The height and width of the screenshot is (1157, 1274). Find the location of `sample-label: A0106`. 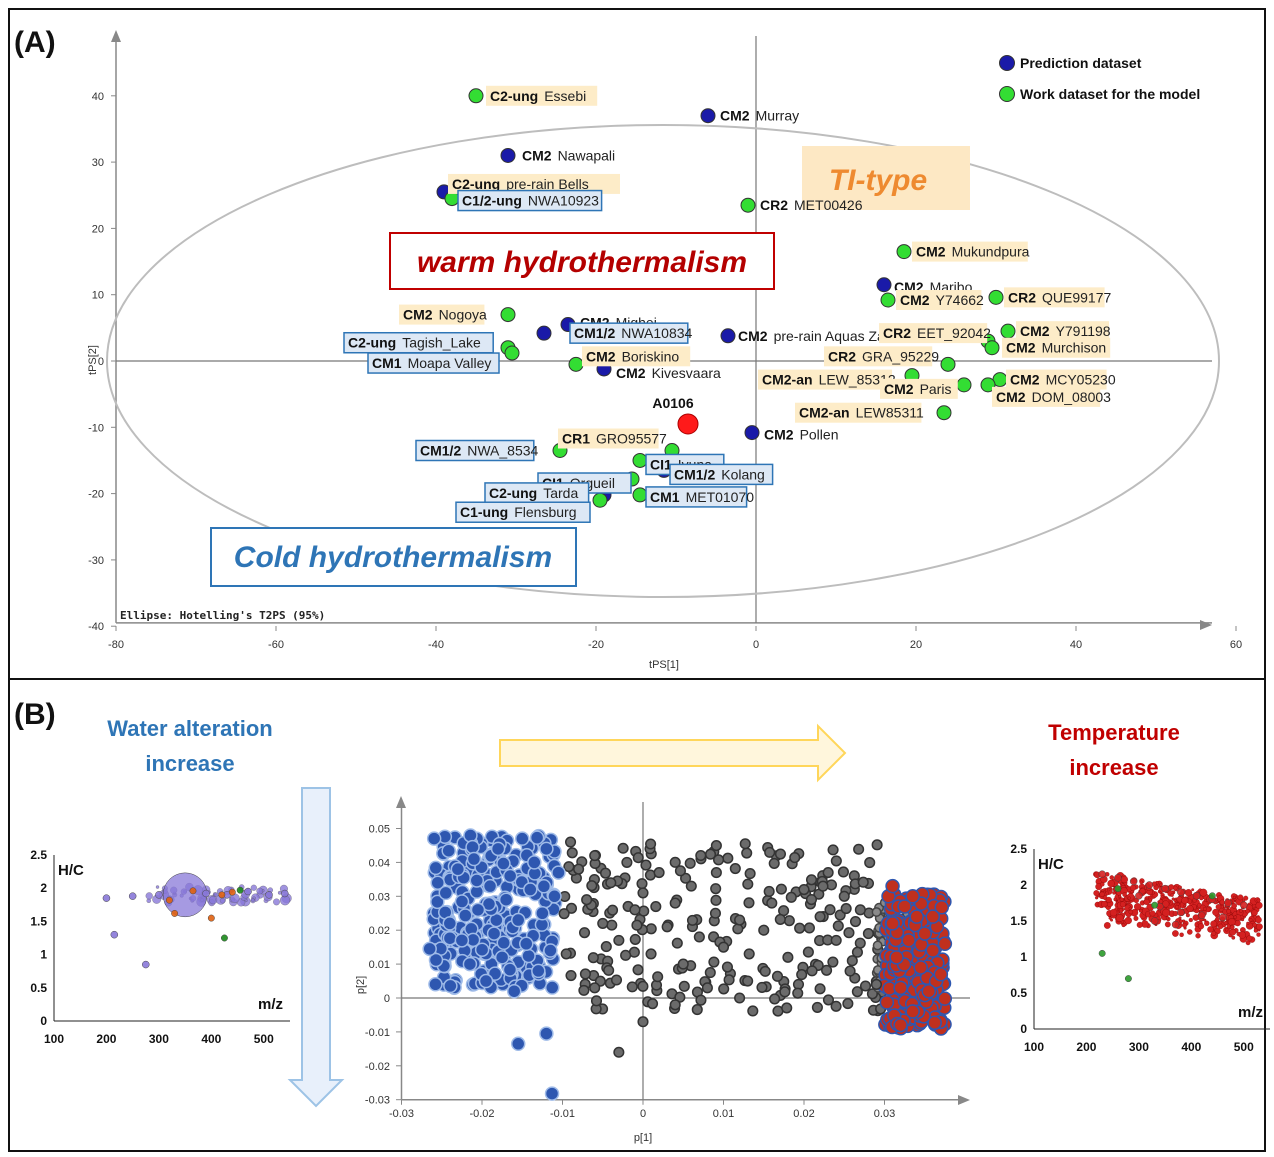

sample-label: A0106 is located at coordinates (672, 403).